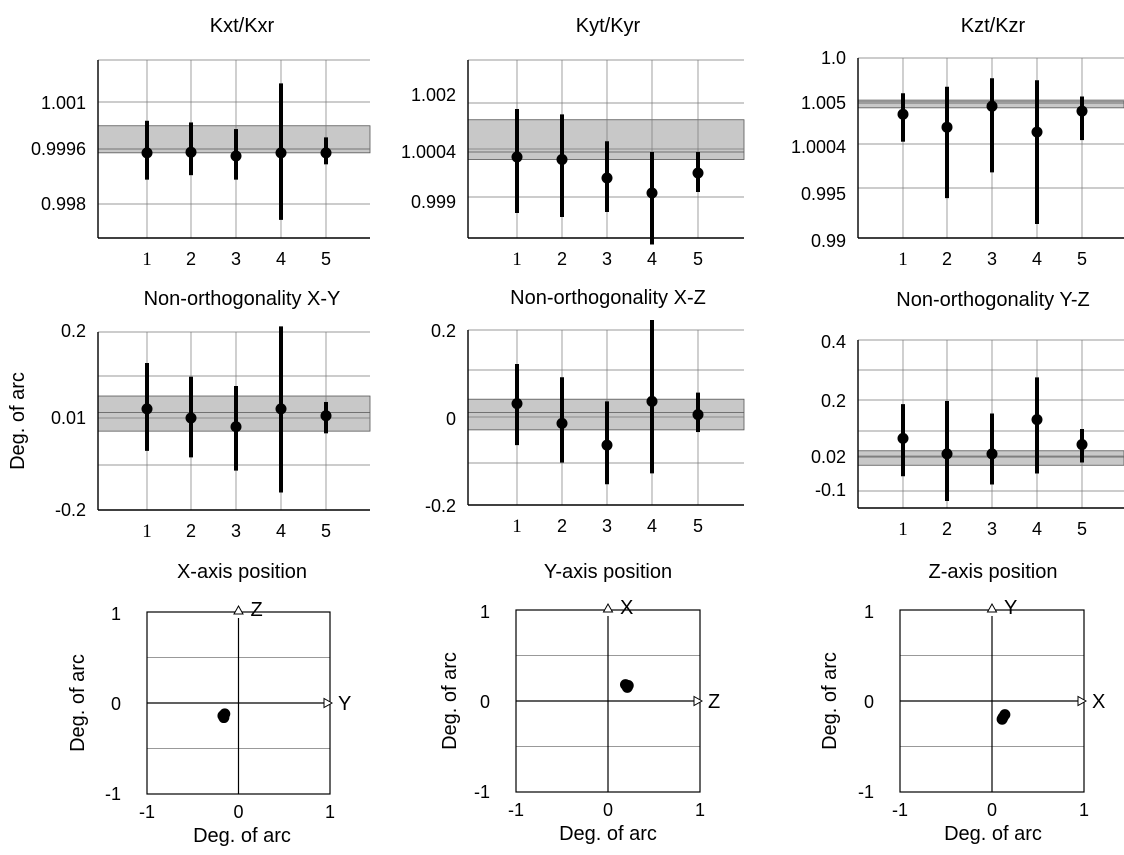 This screenshot has width=1124, height=855. I want to click on vertical-axis-name: Y, so click(1010, 608).